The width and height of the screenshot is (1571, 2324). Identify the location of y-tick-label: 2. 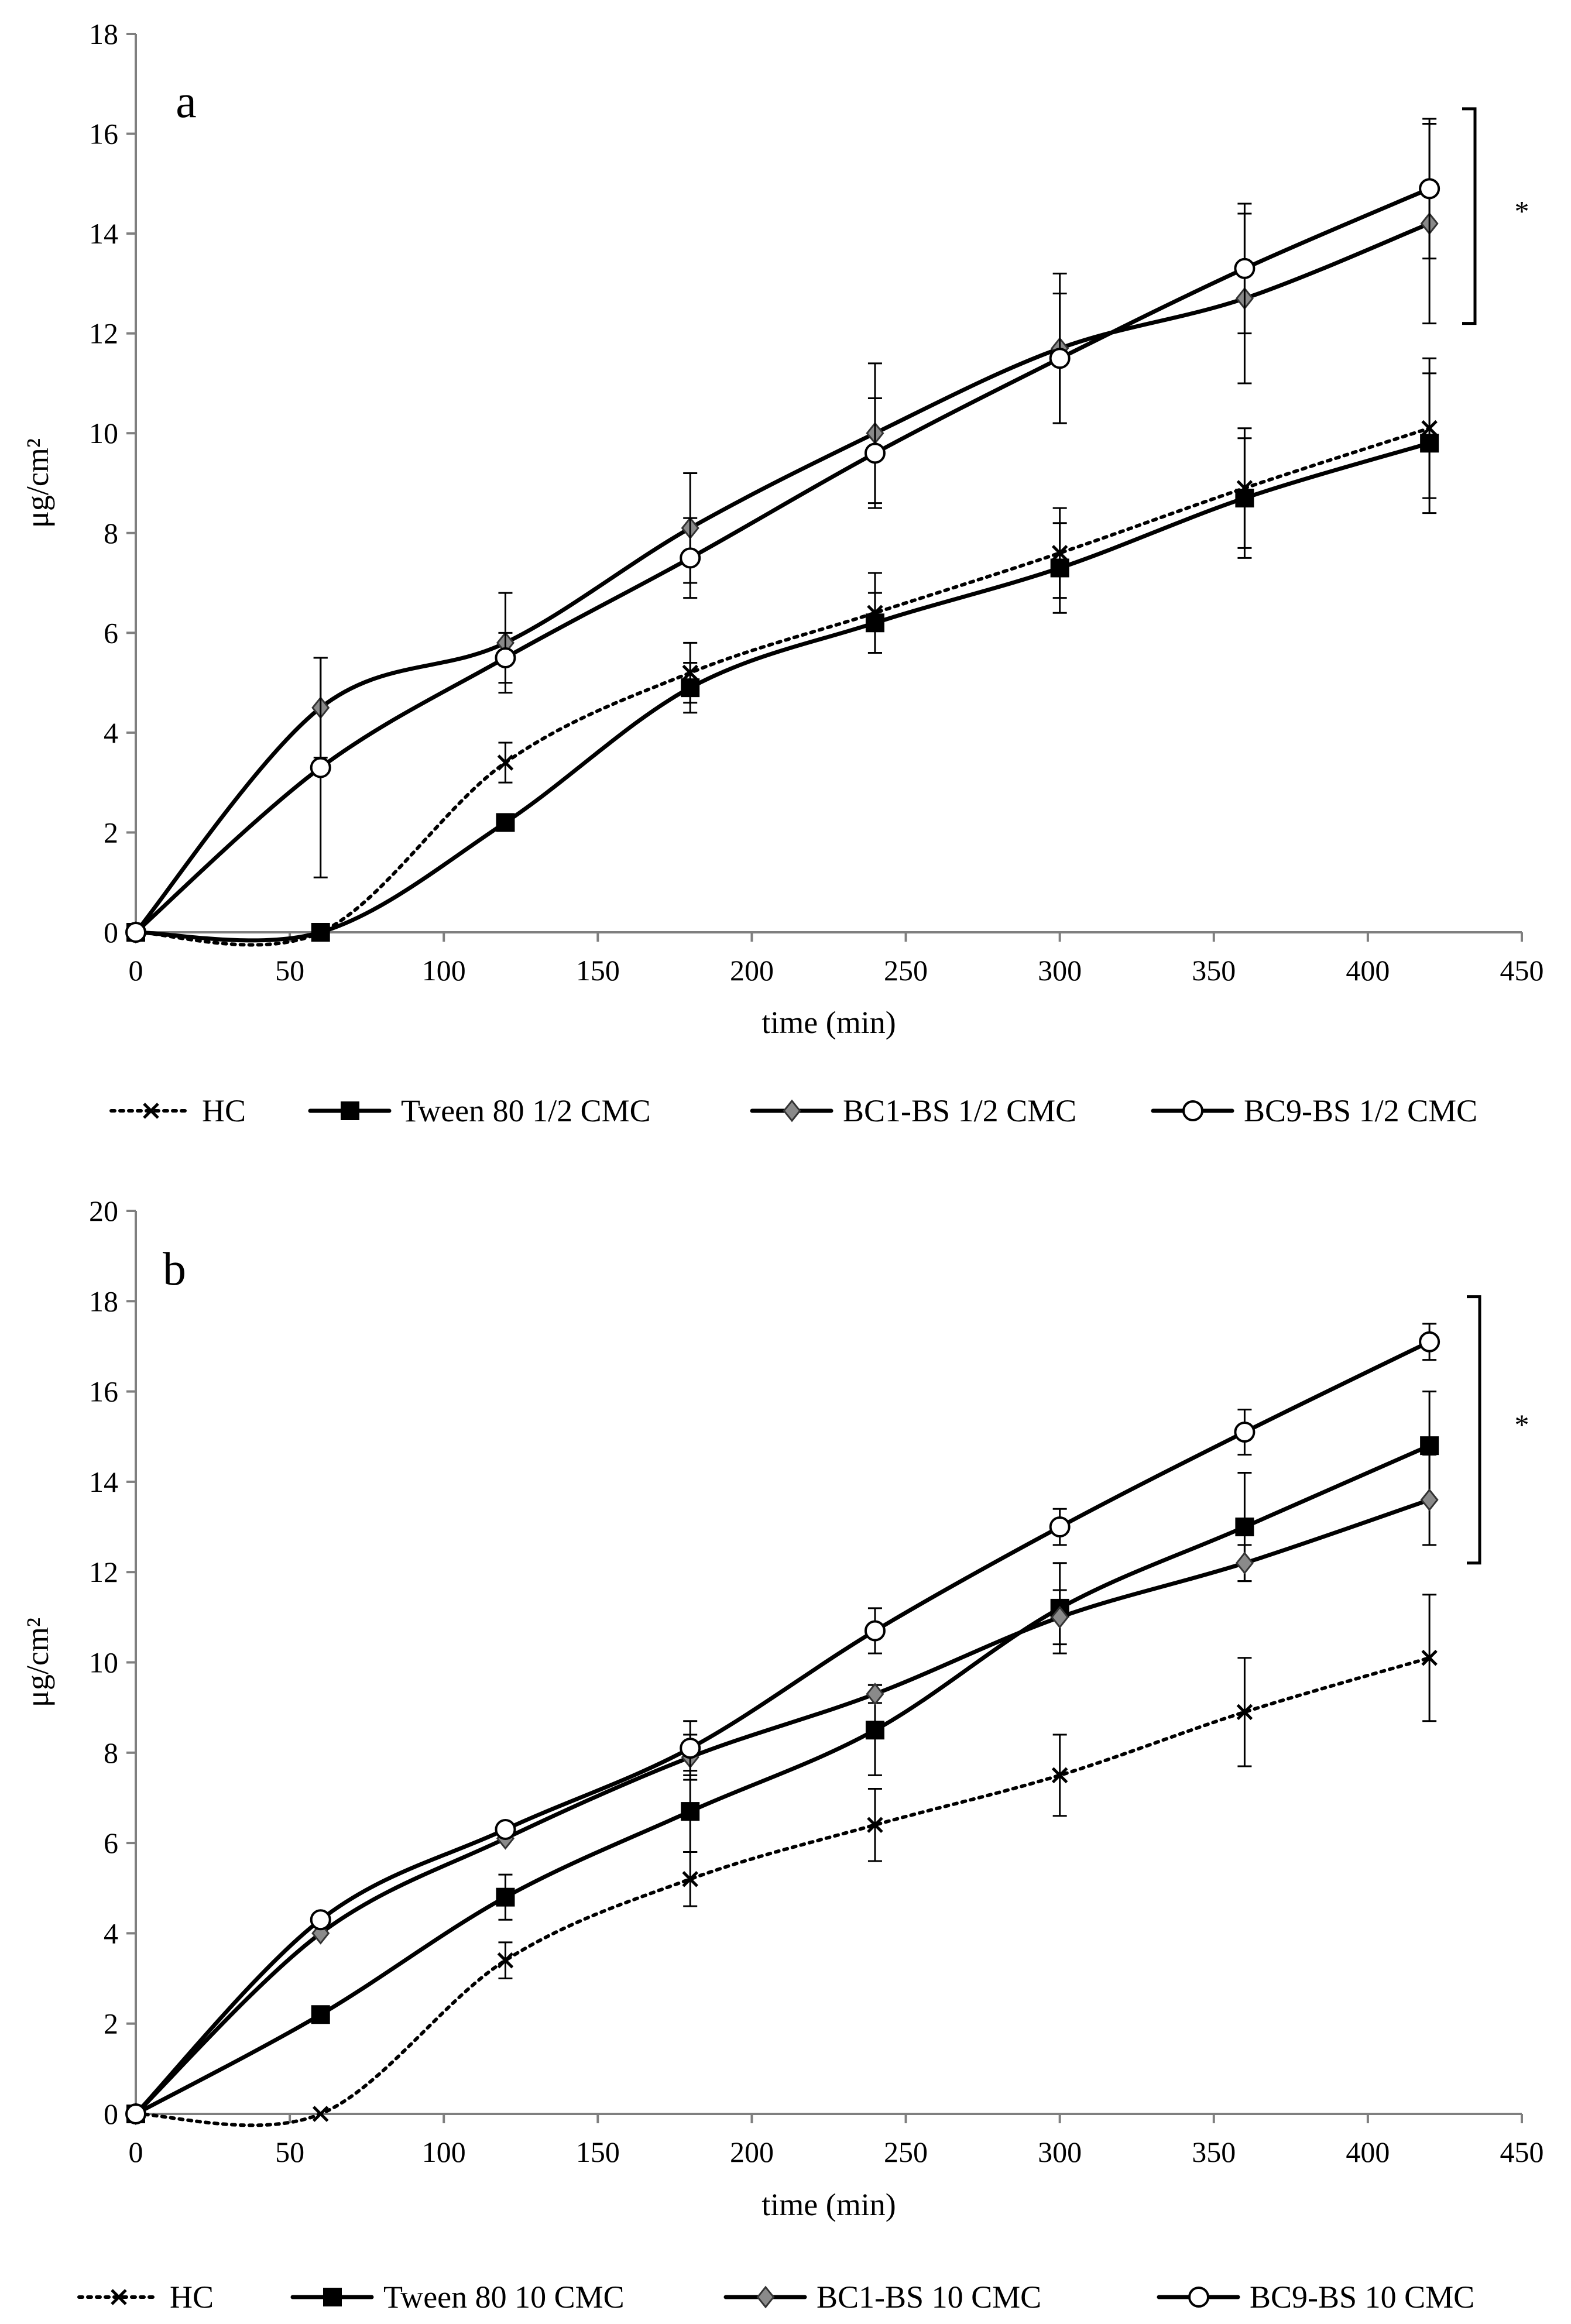
(111, 2023).